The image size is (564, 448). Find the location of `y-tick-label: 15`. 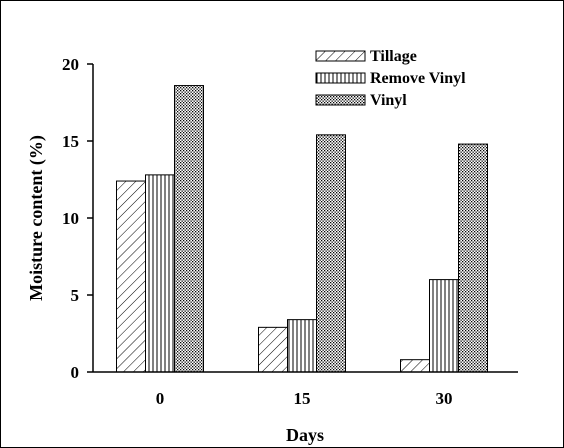

y-tick-label: 15 is located at coordinates (70, 141).